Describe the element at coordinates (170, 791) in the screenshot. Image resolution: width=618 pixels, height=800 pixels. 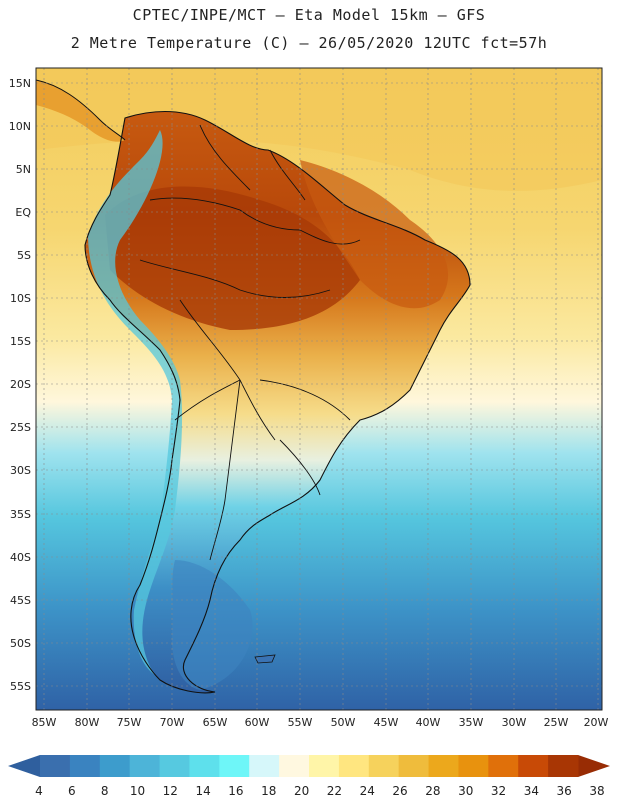
I see `colorbar-tick-label: 12` at that location.